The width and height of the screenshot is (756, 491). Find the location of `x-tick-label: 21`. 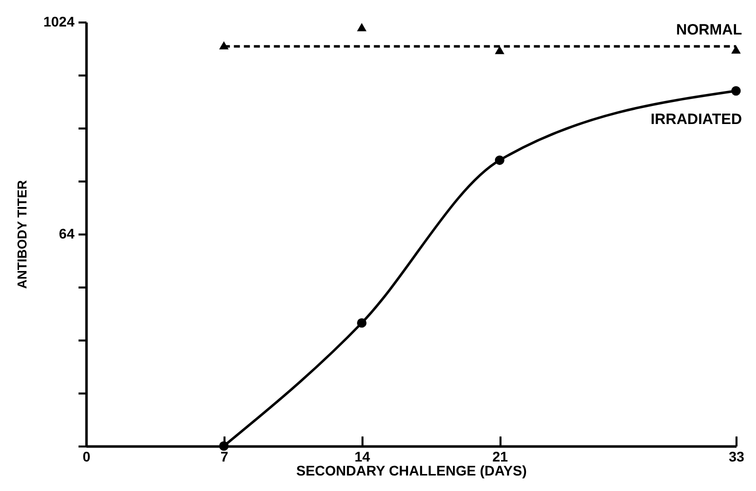

x-tick-label: 21 is located at coordinates (500, 456).